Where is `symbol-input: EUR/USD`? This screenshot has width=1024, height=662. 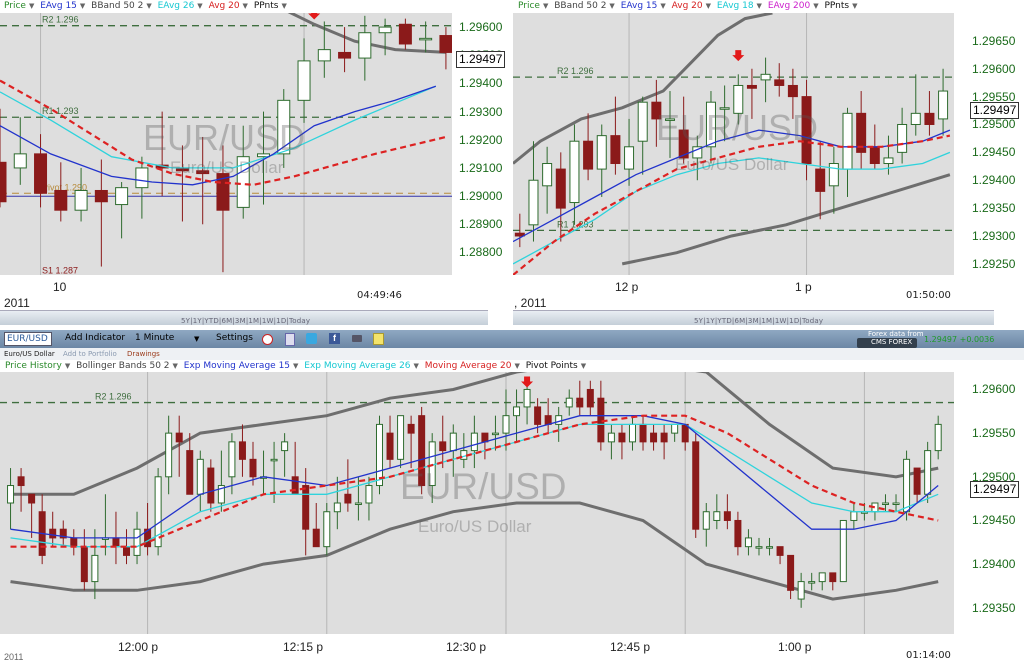
symbol-input: EUR/USD is located at coordinates (28, 339).